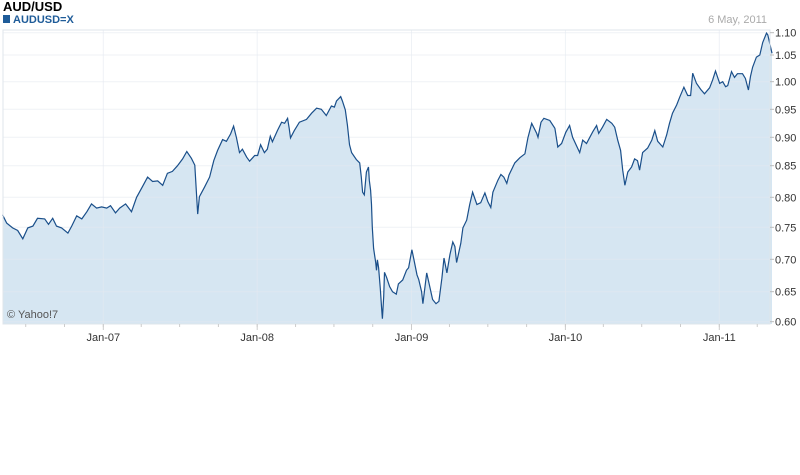  Describe the element at coordinates (32, 7) in the screenshot. I see `chart-title: AUD/USD` at that location.